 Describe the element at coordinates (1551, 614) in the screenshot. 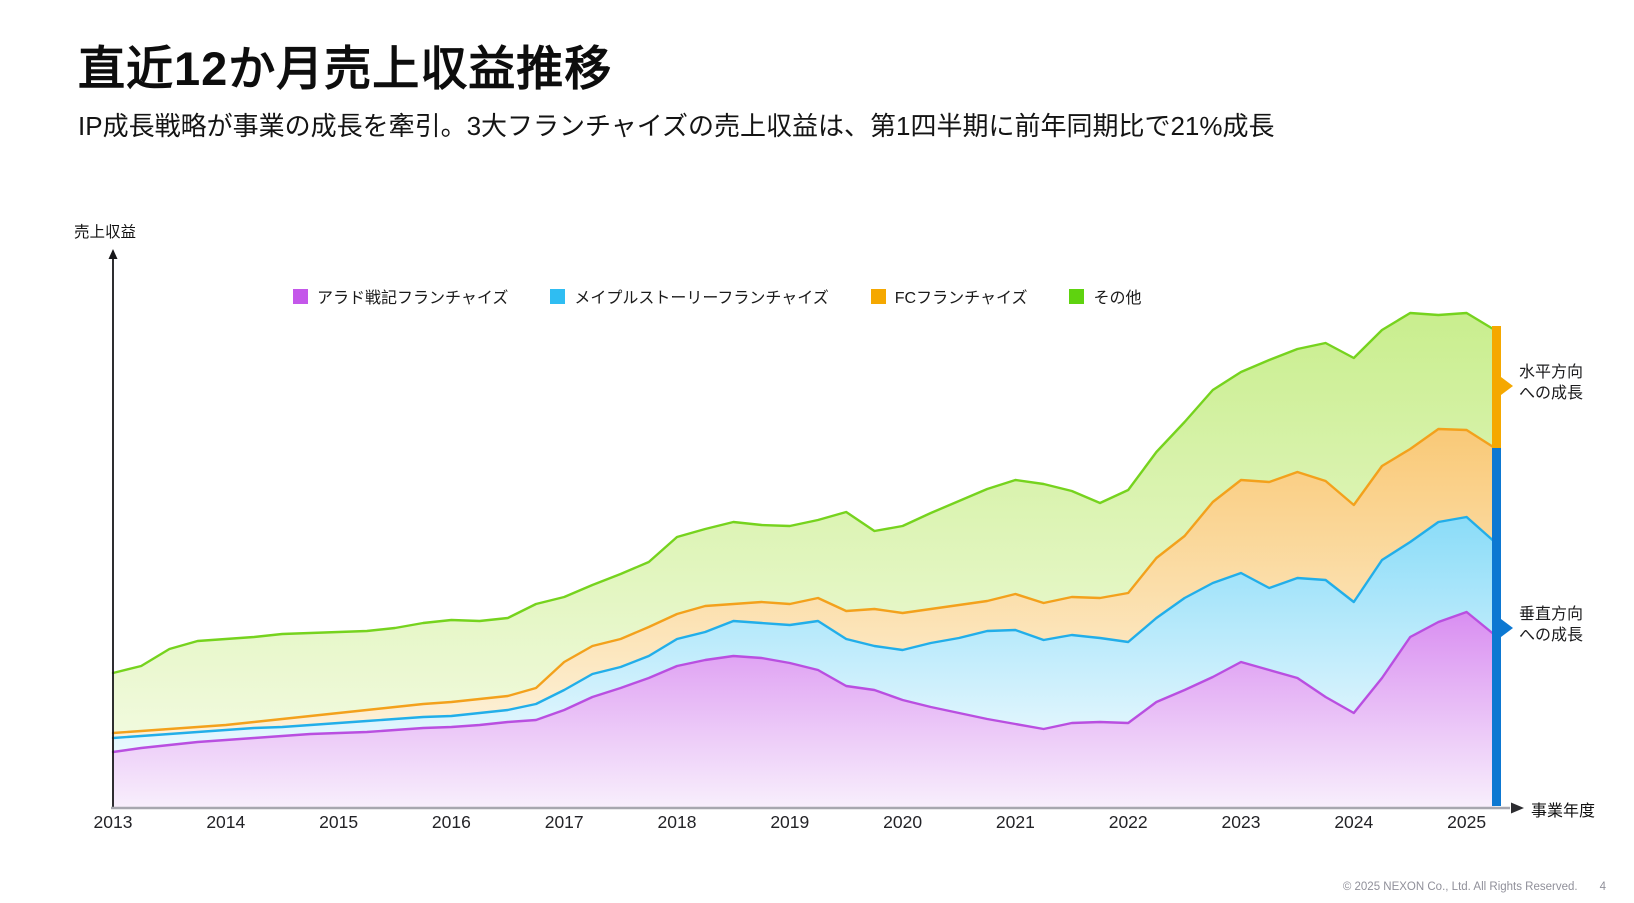

I see `annotation-vertical-line1: 垂直方向` at that location.